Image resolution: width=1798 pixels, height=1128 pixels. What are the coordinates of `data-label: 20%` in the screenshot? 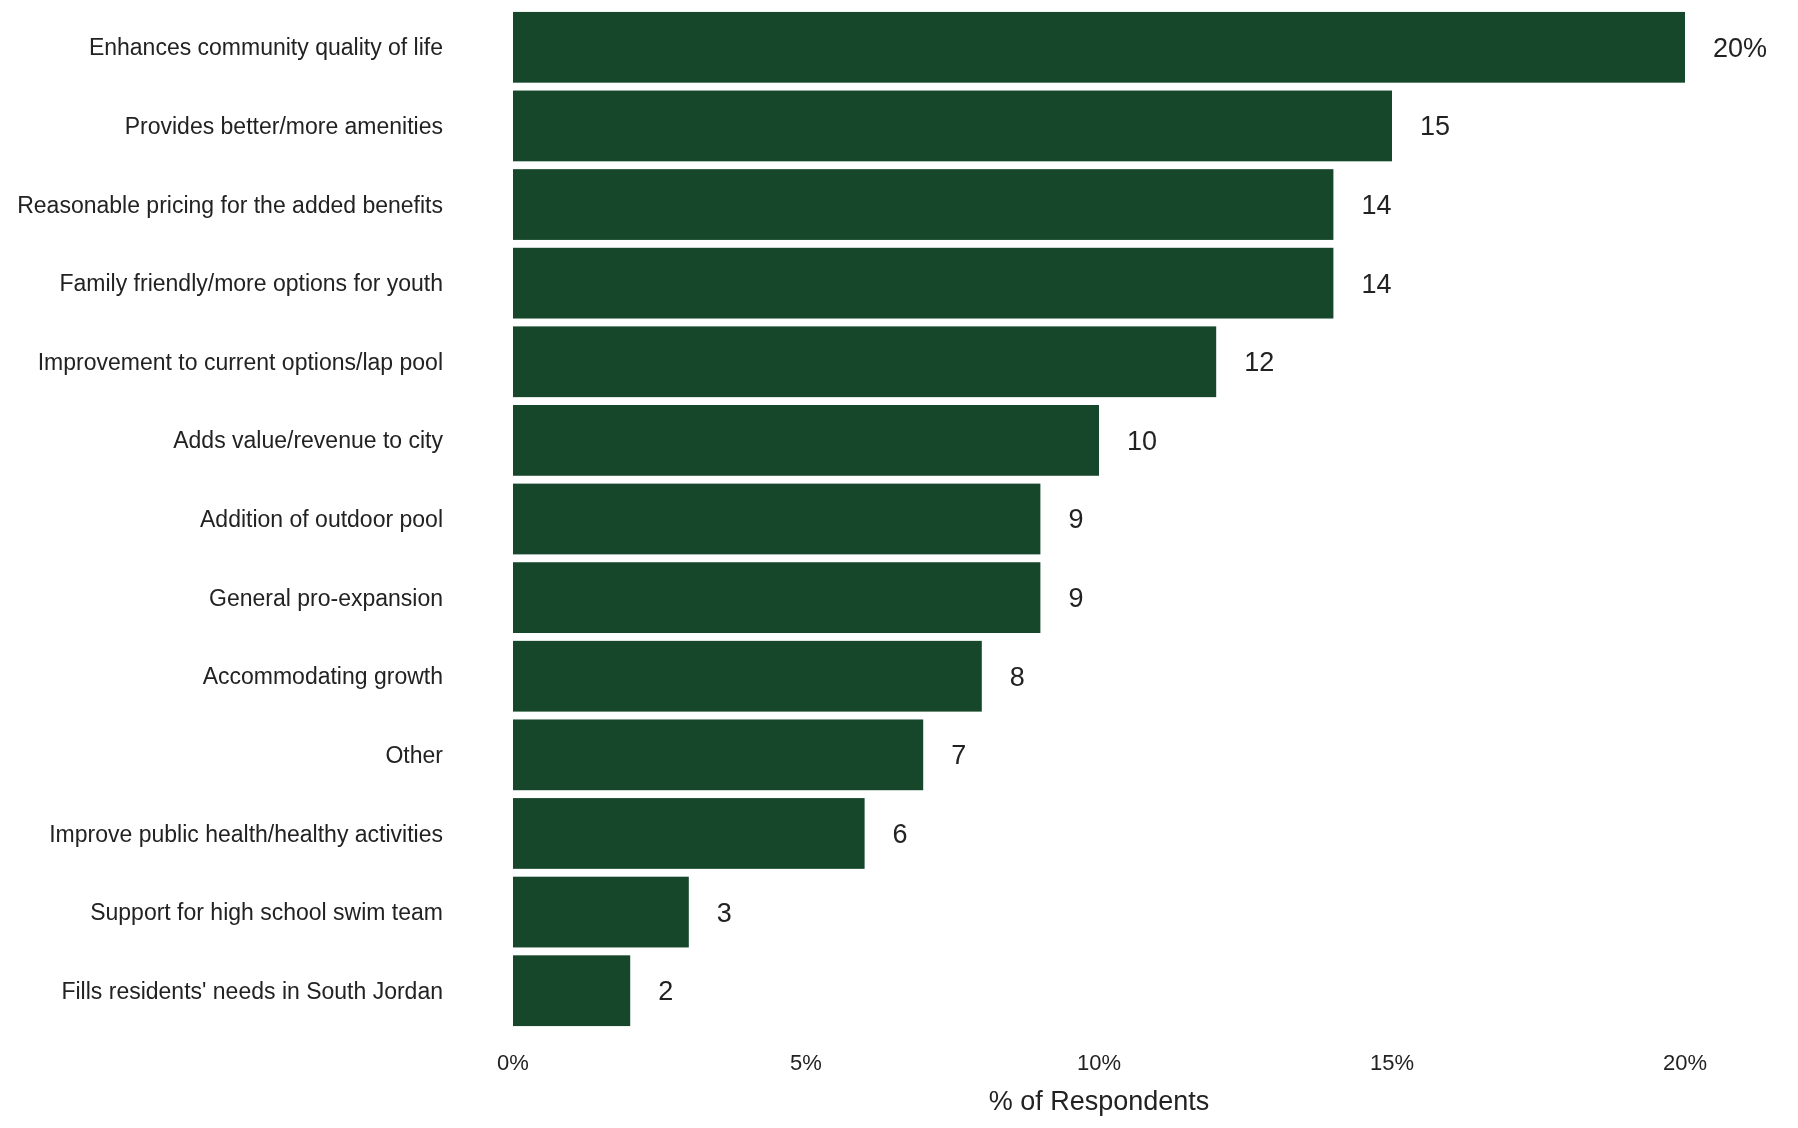 It's located at (1740, 47).